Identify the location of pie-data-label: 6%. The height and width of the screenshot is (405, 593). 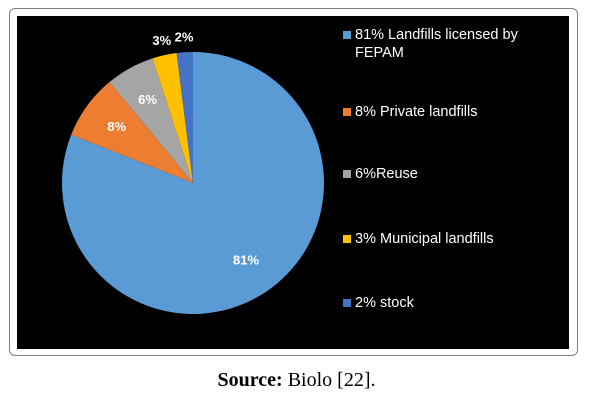
(147, 99).